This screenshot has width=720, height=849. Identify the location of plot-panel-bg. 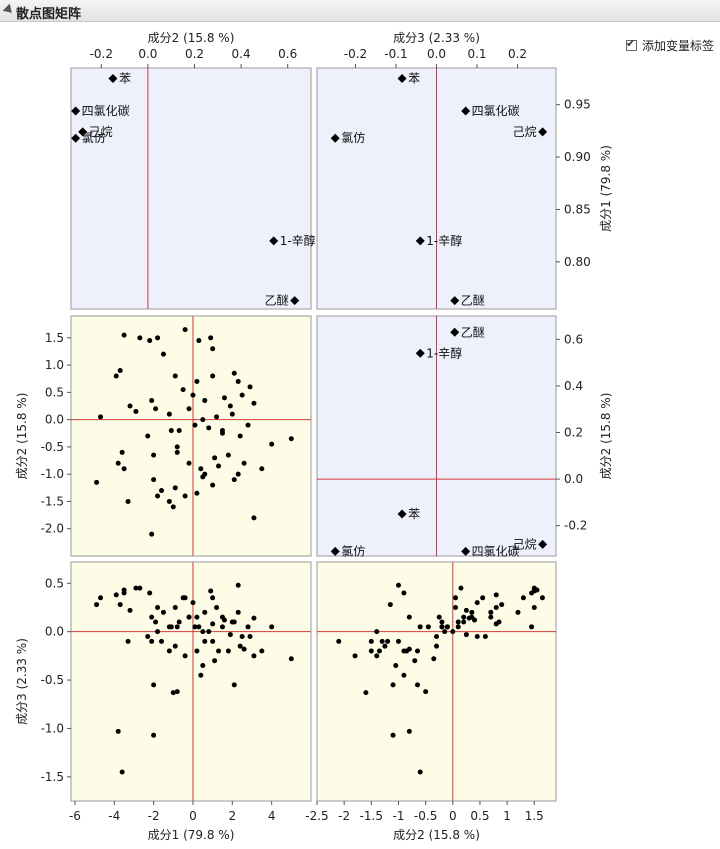
(191, 188).